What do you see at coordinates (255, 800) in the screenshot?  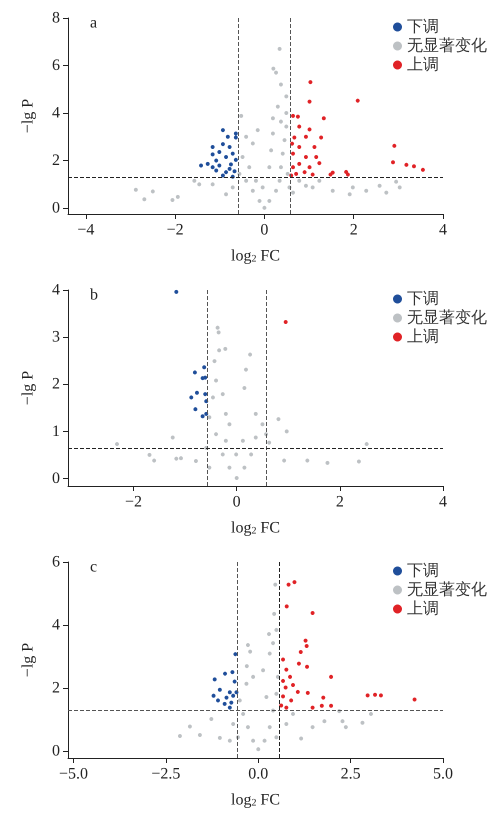 I see `x-axis-title: log2 FC` at bounding box center [255, 800].